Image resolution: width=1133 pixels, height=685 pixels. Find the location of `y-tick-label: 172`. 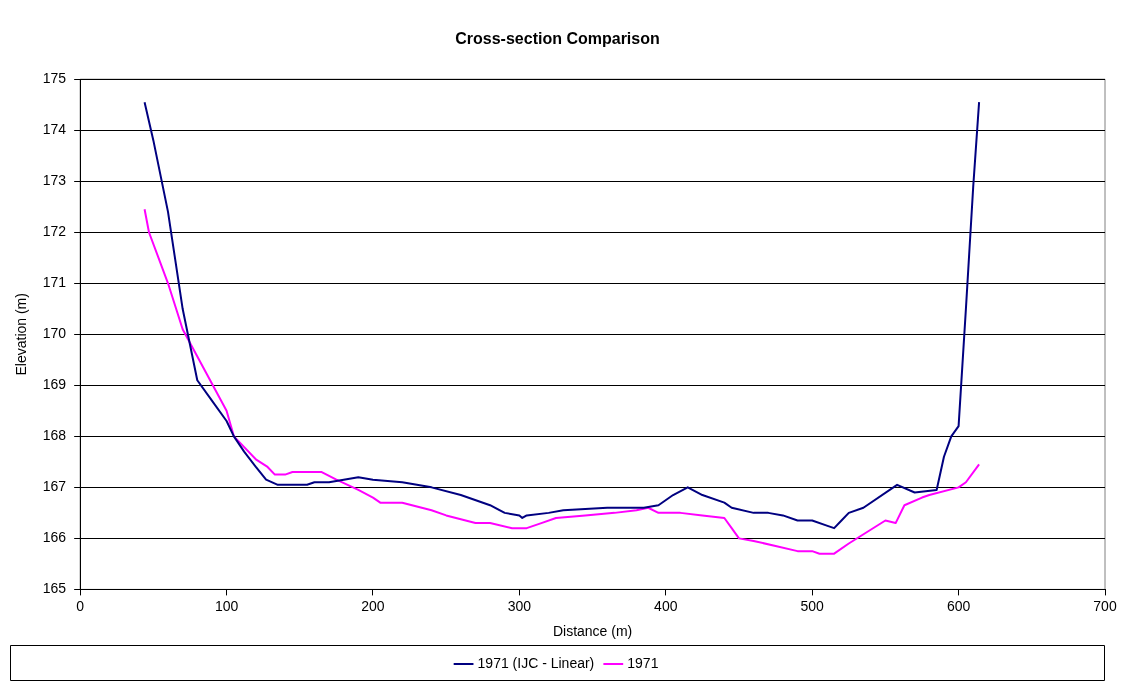

y-tick-label: 172 is located at coordinates (54, 231).